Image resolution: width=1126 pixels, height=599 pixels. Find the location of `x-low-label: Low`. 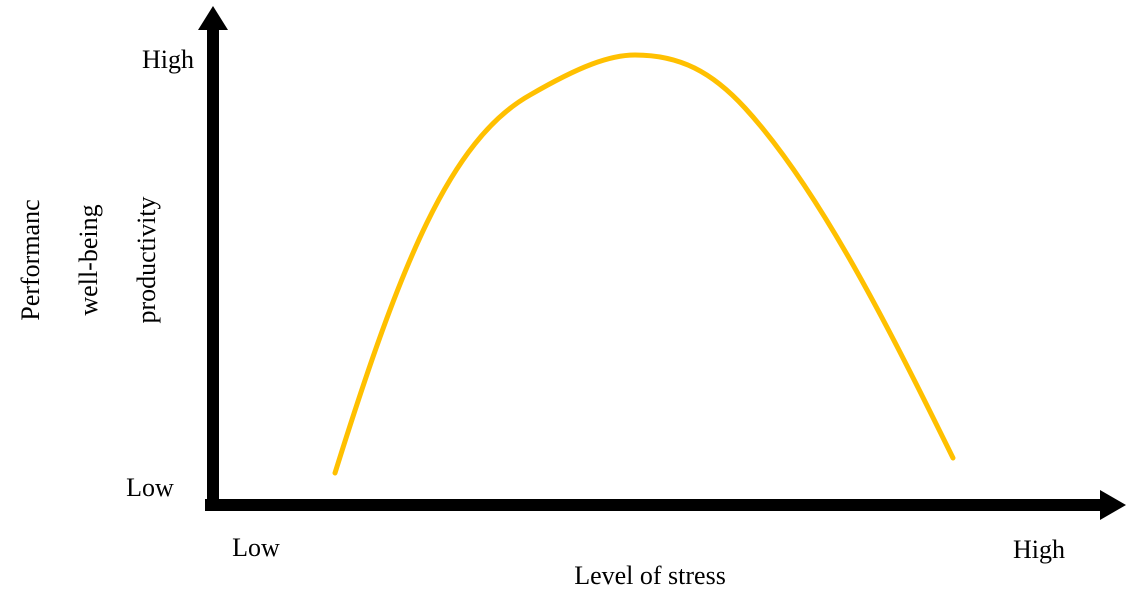

x-low-label: Low is located at coordinates (256, 547).